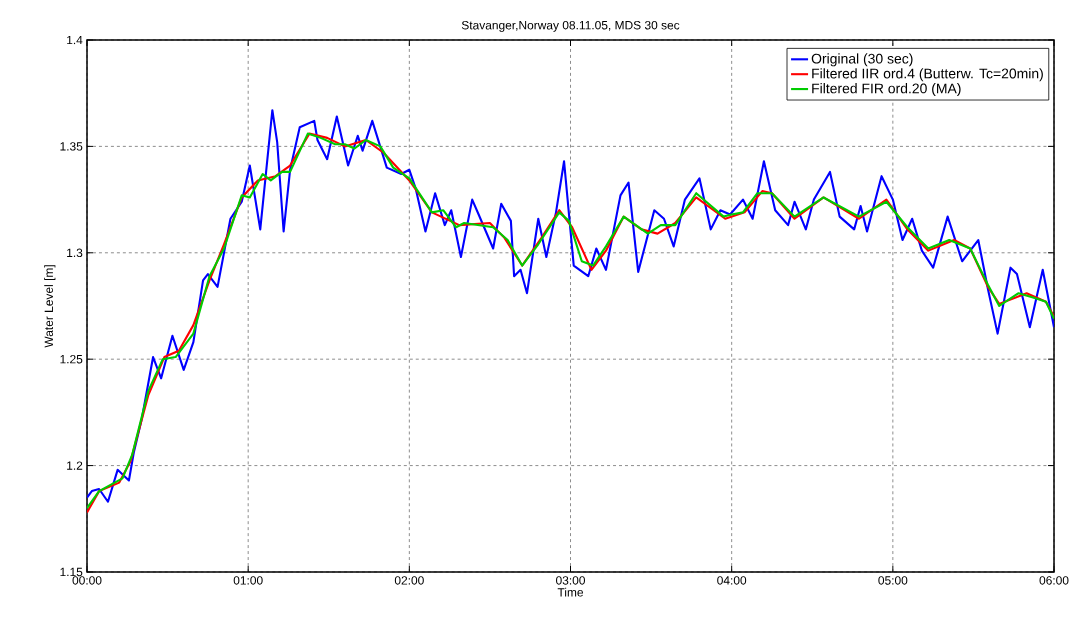 The image size is (1084, 628). I want to click on x-tick-label: 00:00, so click(87, 580).